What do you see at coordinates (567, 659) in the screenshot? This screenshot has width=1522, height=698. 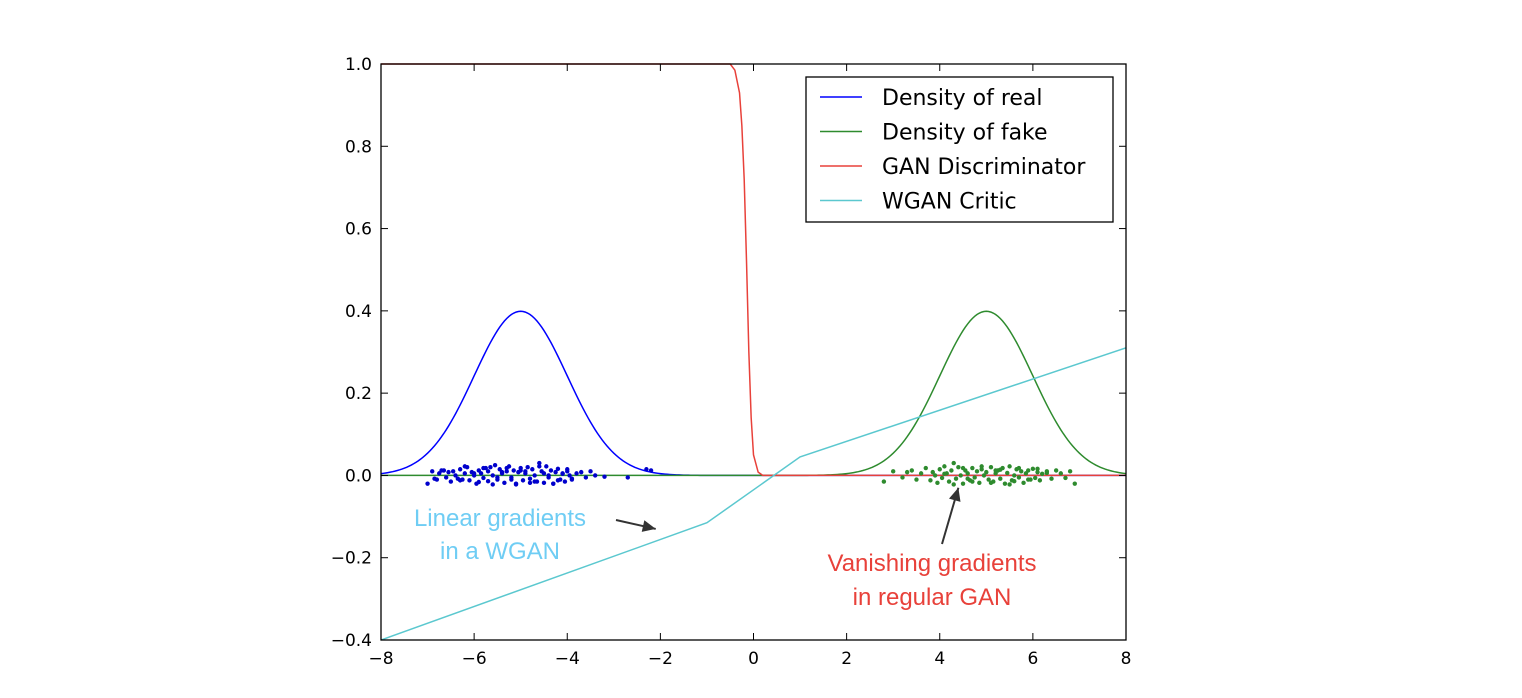 I see `x-tick-label: −4` at bounding box center [567, 659].